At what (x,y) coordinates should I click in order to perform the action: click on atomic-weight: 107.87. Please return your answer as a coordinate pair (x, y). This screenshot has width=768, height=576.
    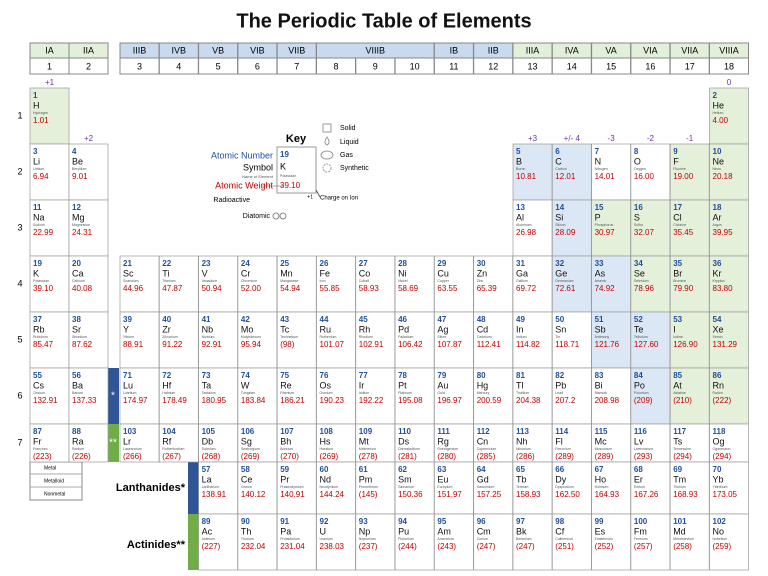
    Looking at the image, I should click on (449, 344).